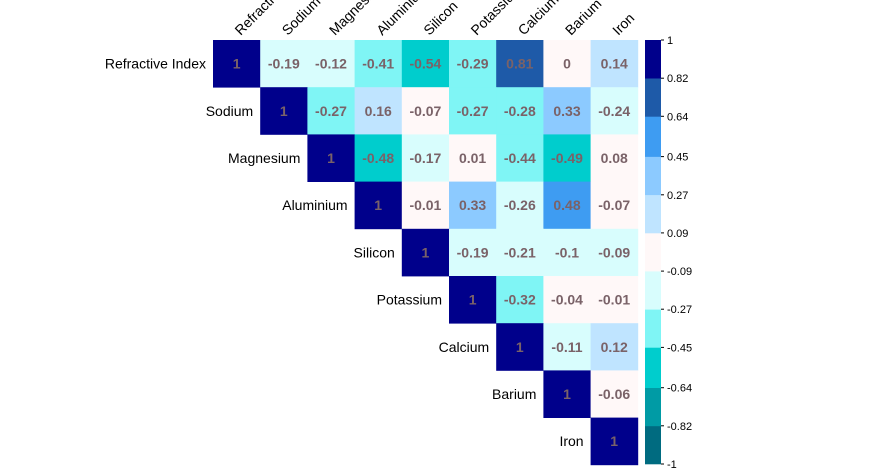 Image resolution: width=870 pixels, height=474 pixels. I want to click on cell-value-5-6: -0.32, so click(520, 300).